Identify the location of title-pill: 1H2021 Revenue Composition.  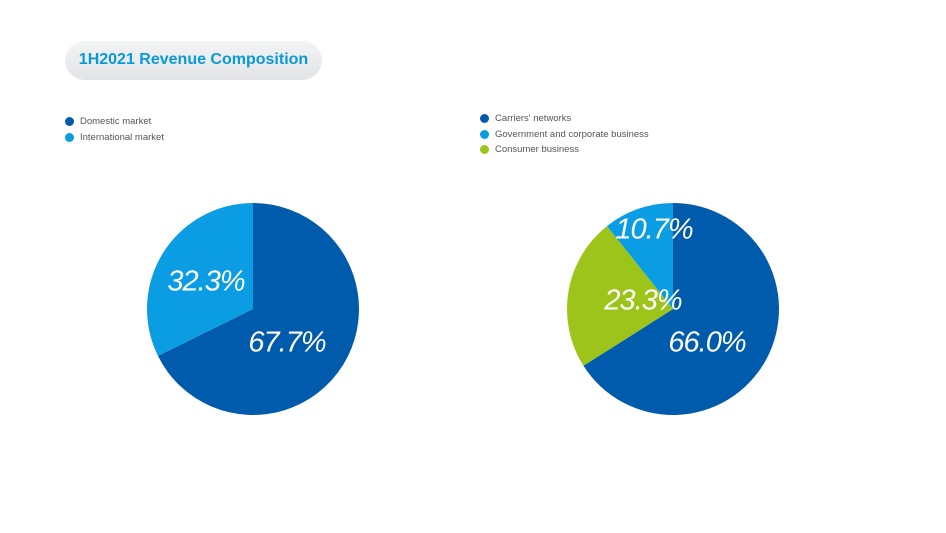
(193, 60).